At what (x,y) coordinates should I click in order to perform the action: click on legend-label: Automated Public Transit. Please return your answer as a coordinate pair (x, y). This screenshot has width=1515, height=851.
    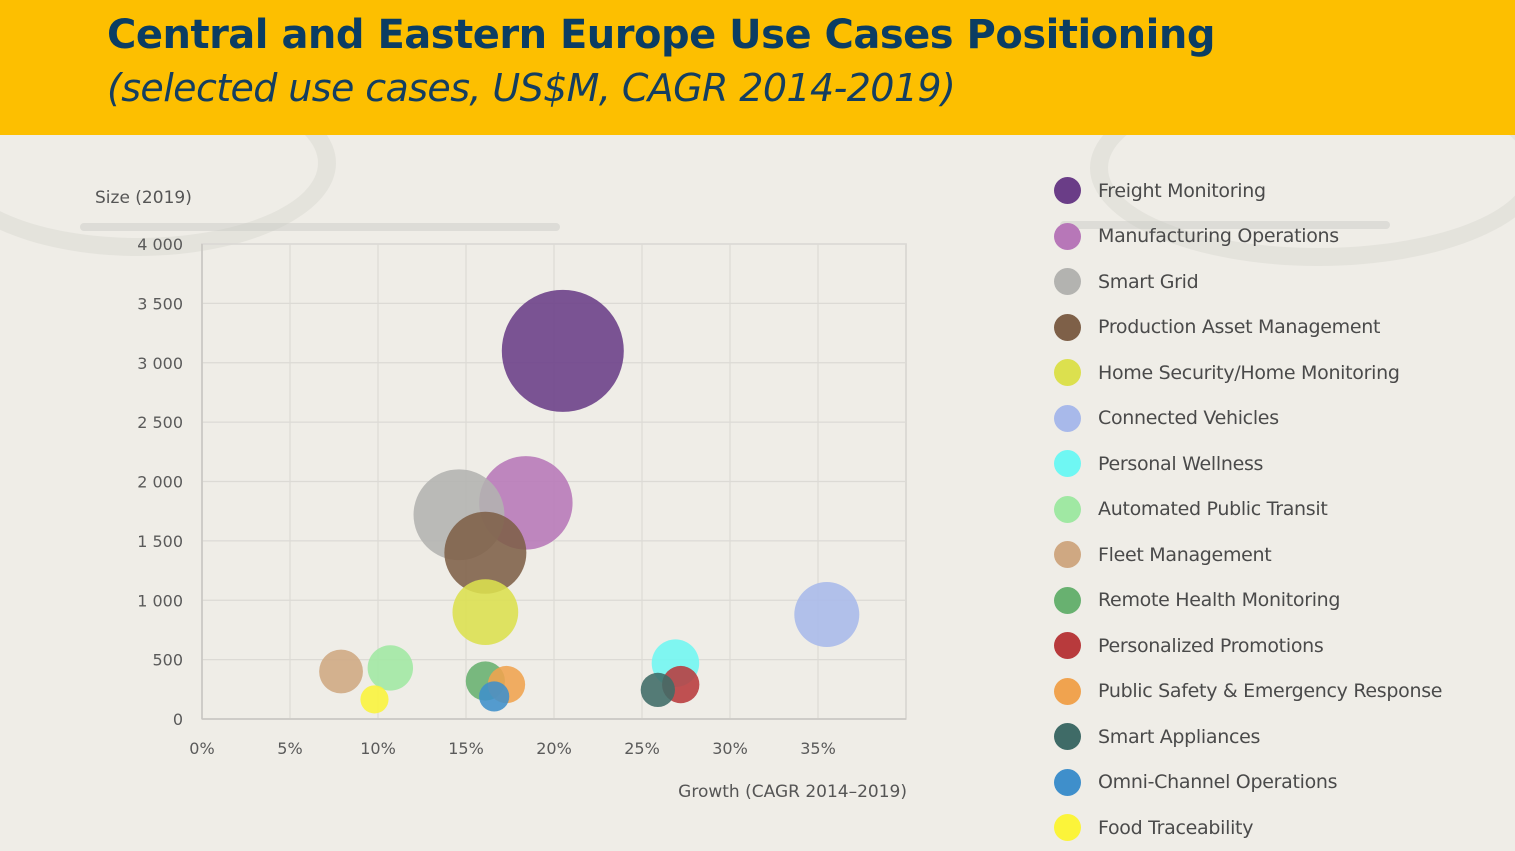
    Looking at the image, I should click on (1213, 509).